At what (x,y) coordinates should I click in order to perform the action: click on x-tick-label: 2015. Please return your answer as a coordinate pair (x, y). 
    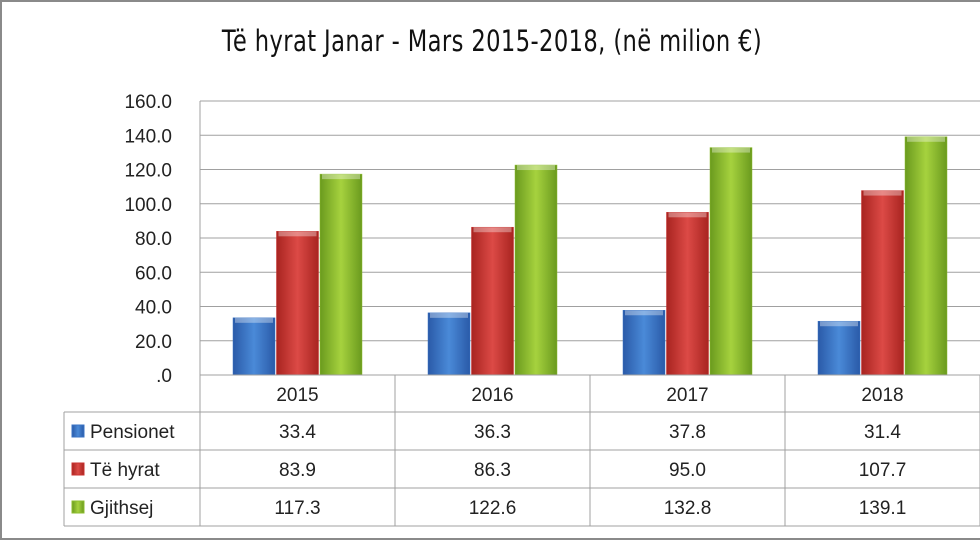
    Looking at the image, I should click on (297, 395).